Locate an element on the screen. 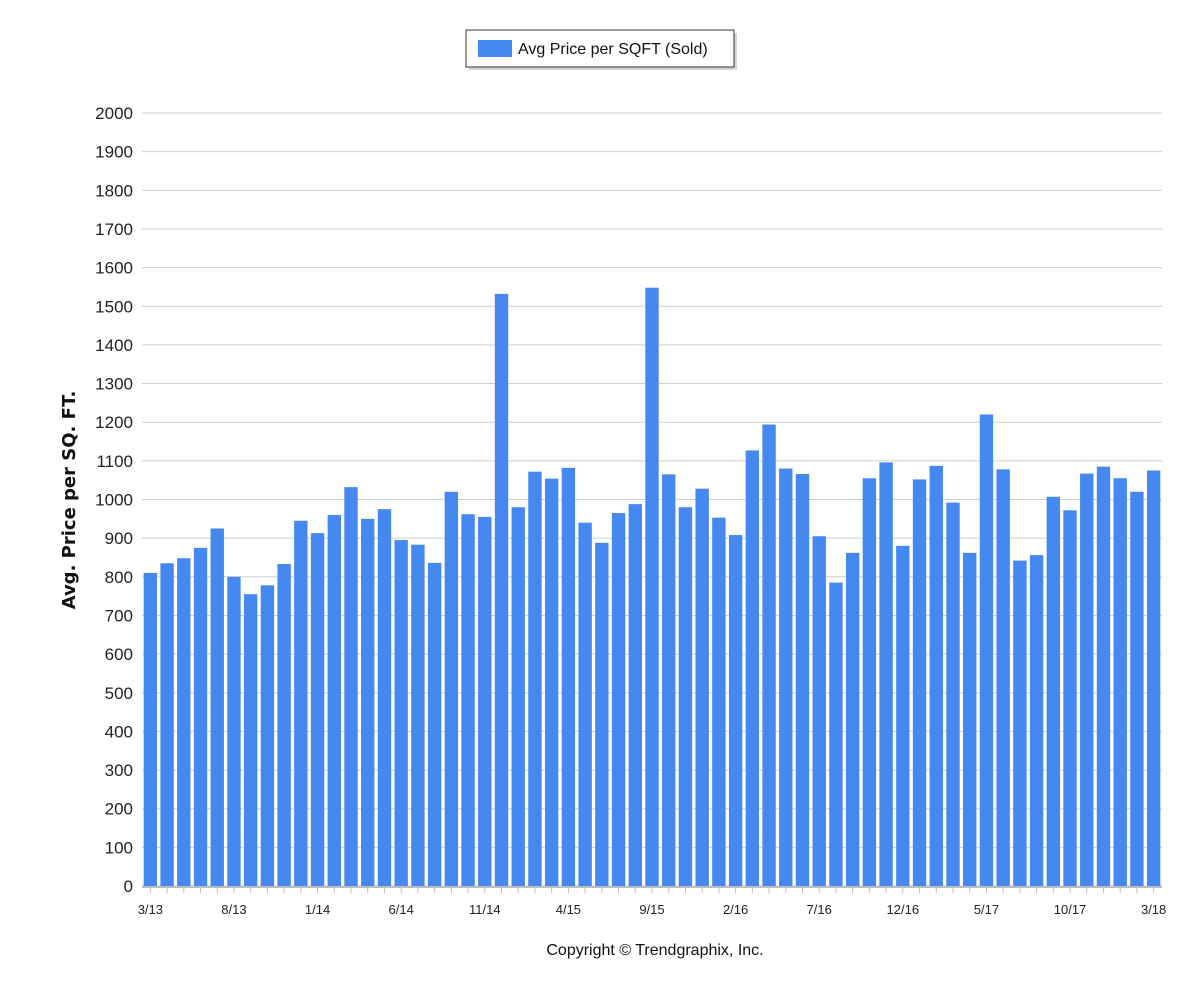 The width and height of the screenshot is (1200, 1000). y-tick-label: 700 is located at coordinates (119, 615).